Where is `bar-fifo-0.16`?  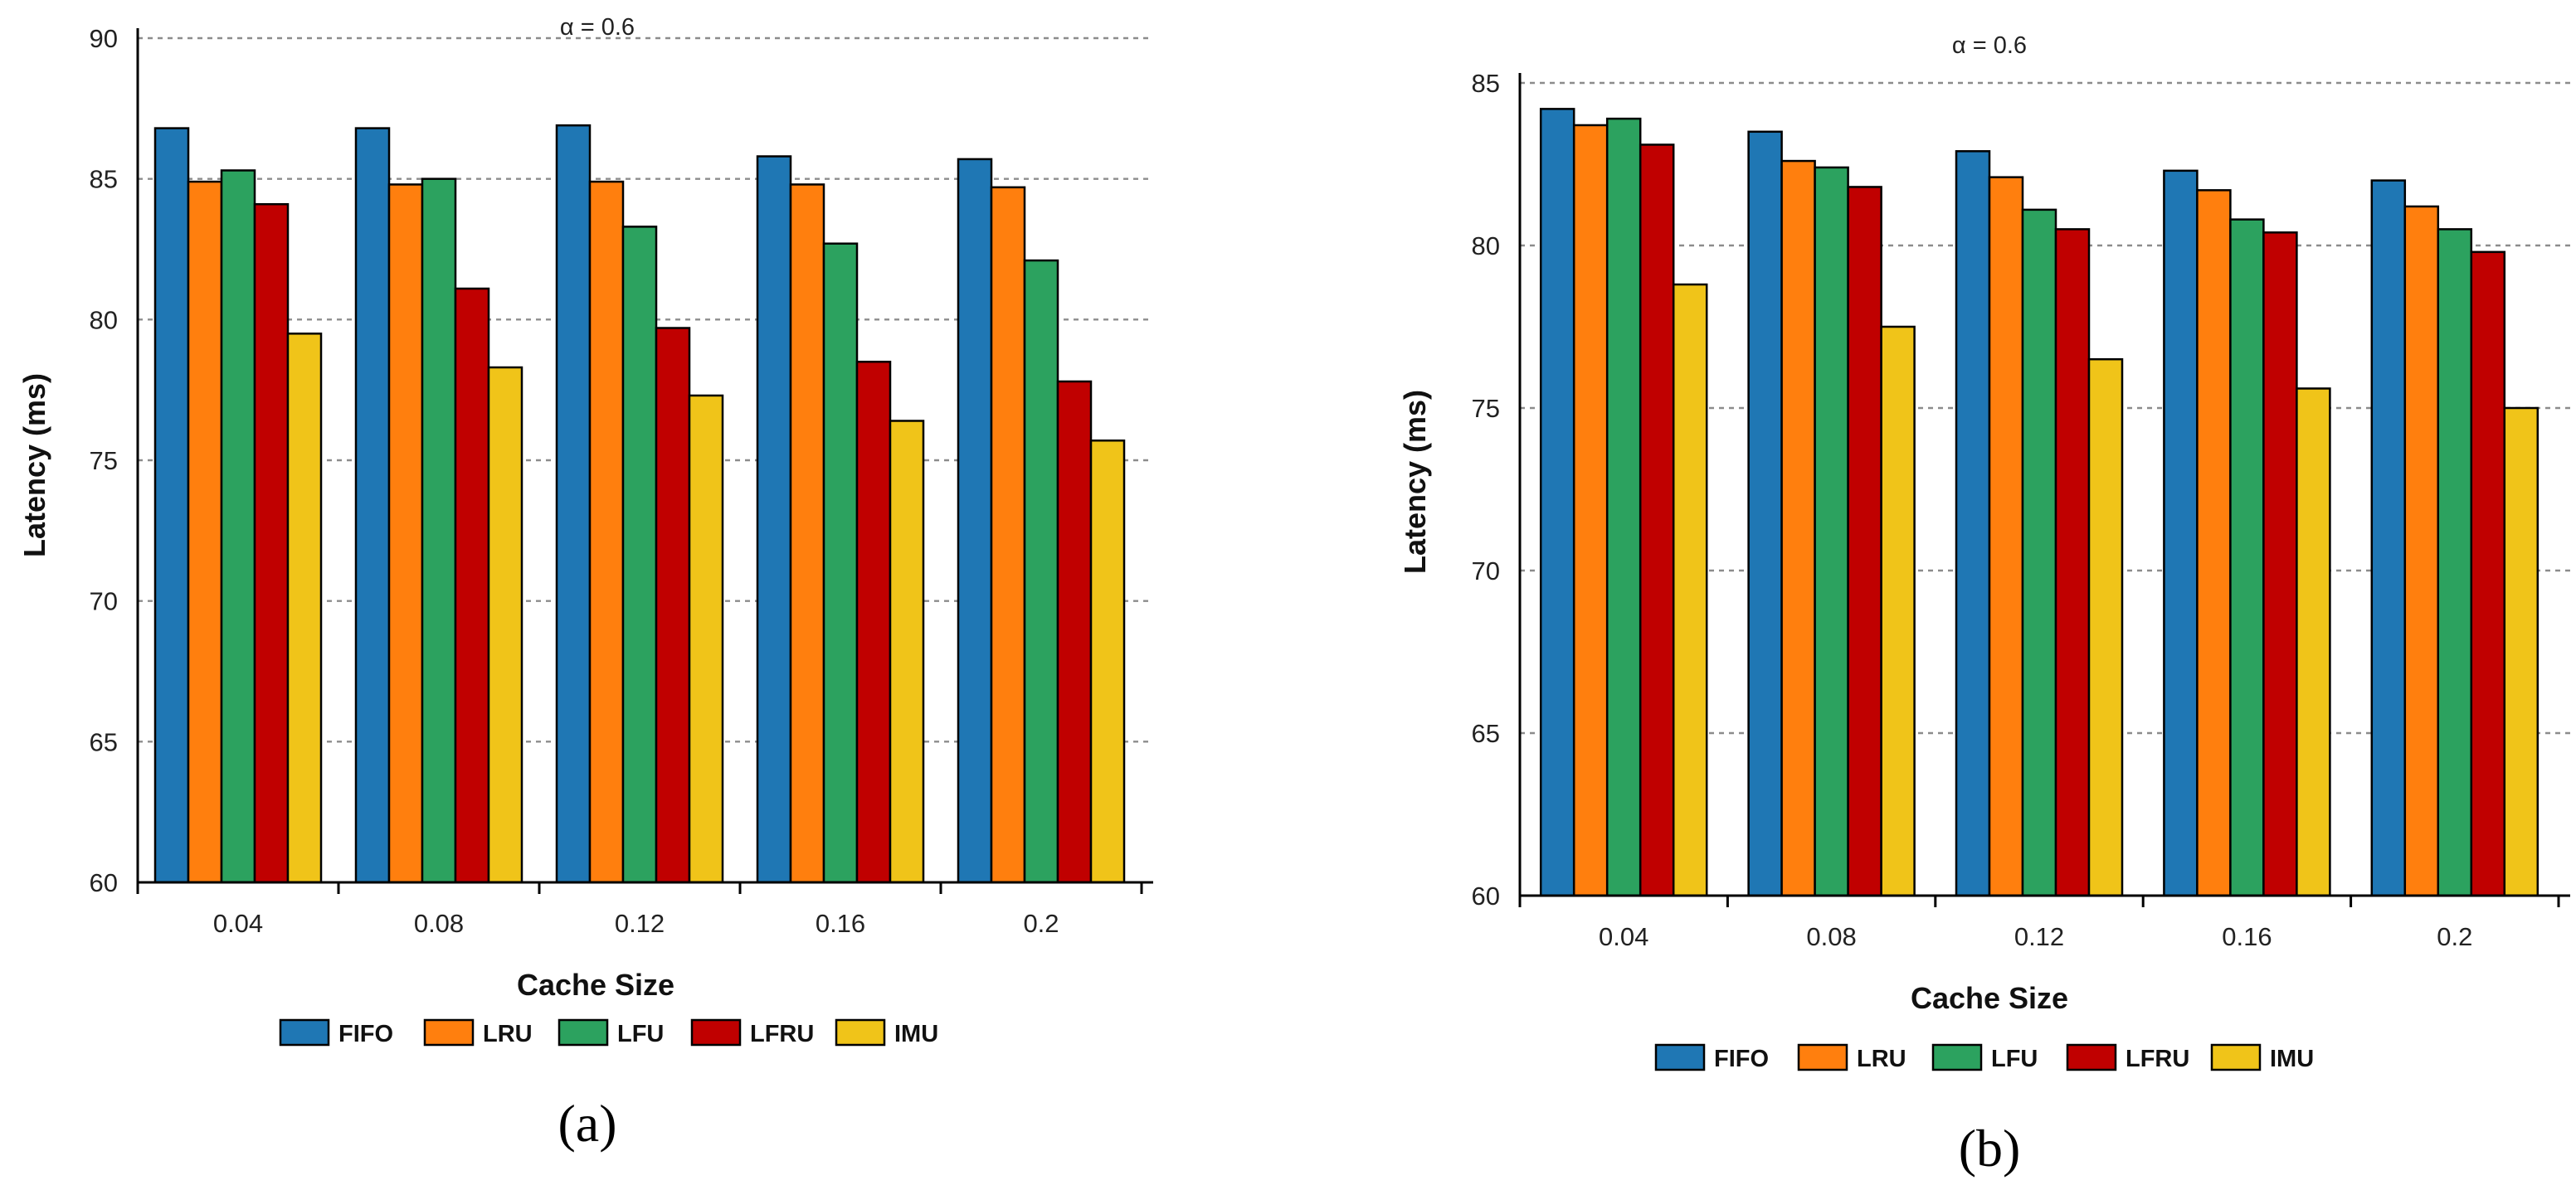
bar-fifo-0.16 is located at coordinates (2181, 533).